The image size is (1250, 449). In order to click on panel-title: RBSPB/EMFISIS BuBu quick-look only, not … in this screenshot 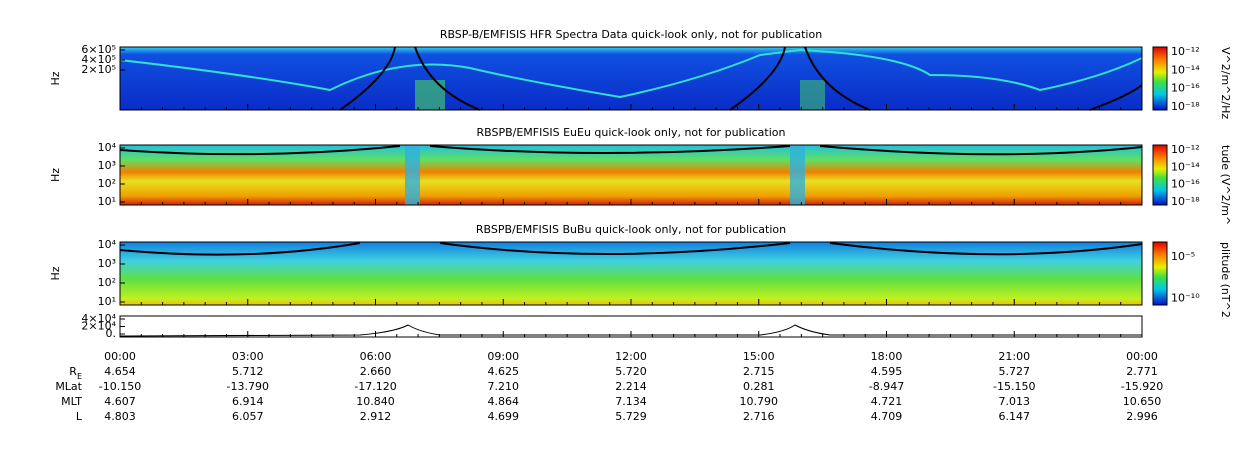, I will do `click(631, 229)`.